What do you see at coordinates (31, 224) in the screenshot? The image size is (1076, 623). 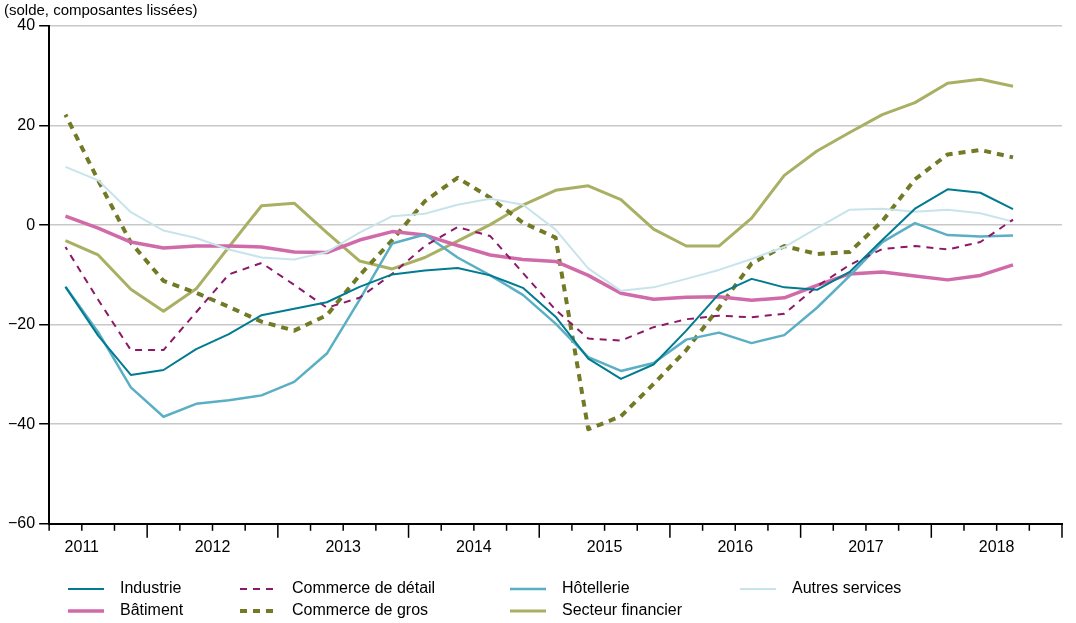 I see `y-tick-label: 0` at bounding box center [31, 224].